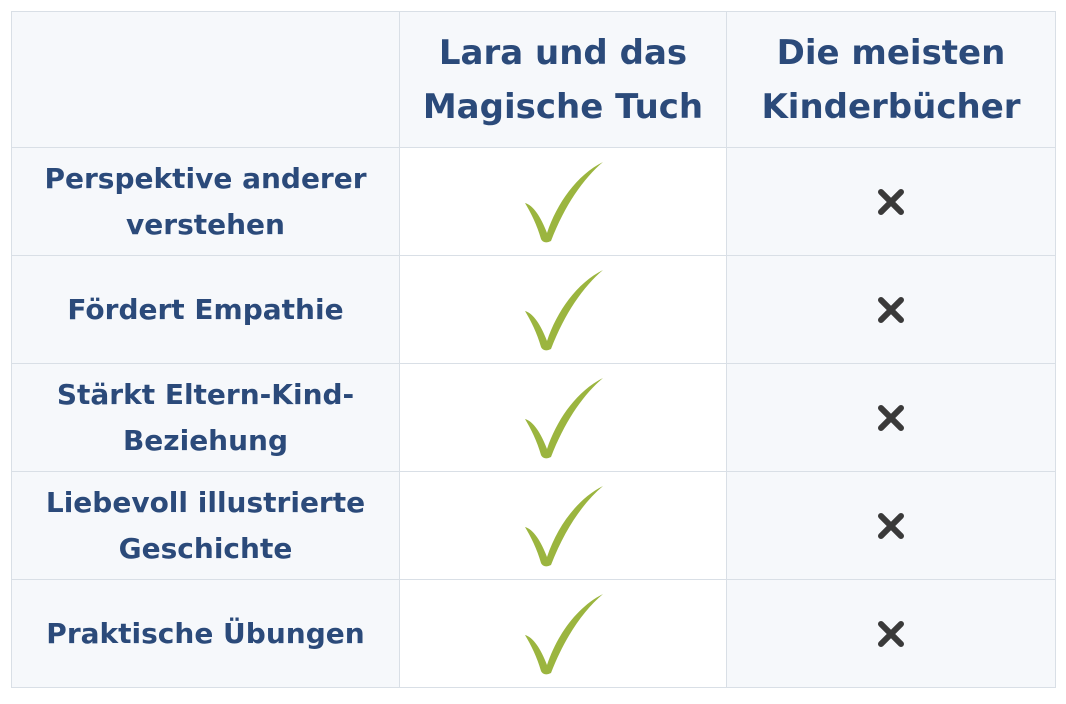 The height and width of the screenshot is (704, 1066). I want to click on header-lara-cell: Lara und das Magische Tuch, so click(563, 79).